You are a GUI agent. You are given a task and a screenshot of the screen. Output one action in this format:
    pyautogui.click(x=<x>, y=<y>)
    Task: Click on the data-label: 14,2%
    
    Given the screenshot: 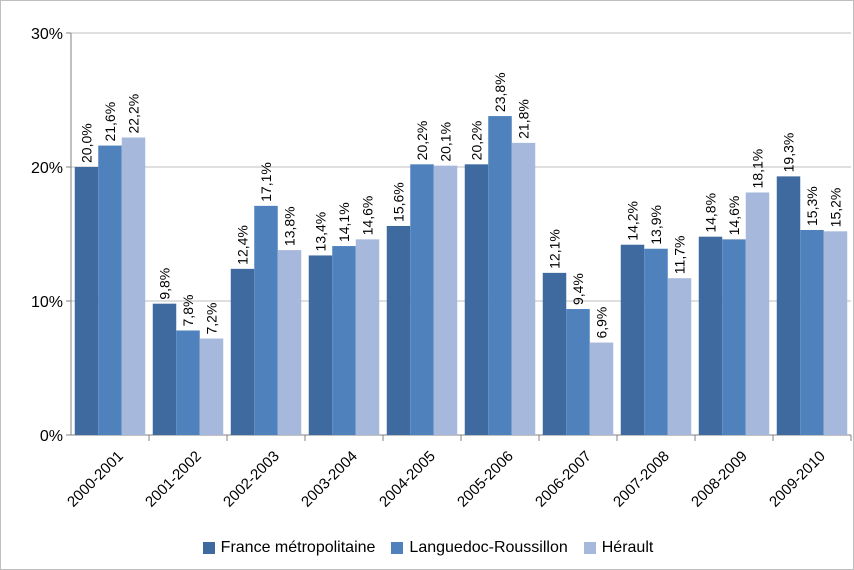 What is the action you would take?
    pyautogui.click(x=633, y=221)
    